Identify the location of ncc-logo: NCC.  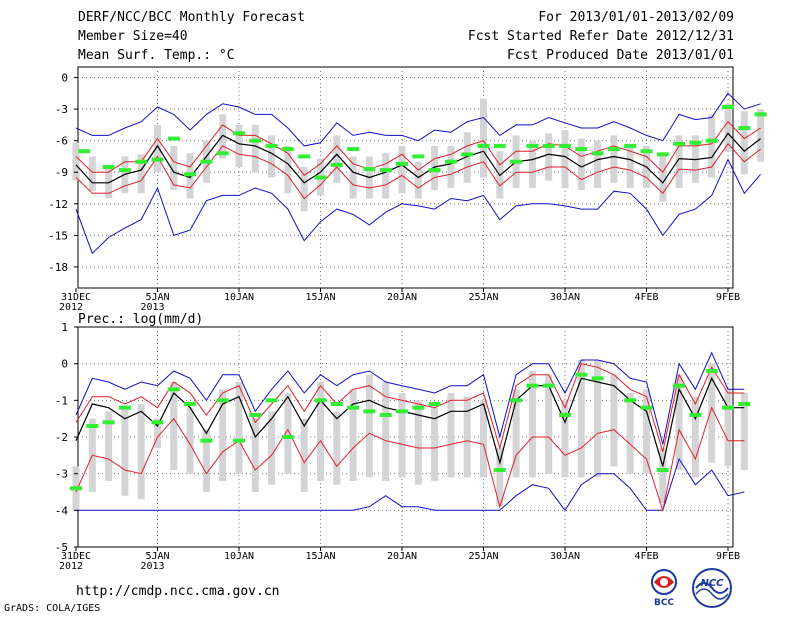
(712, 588).